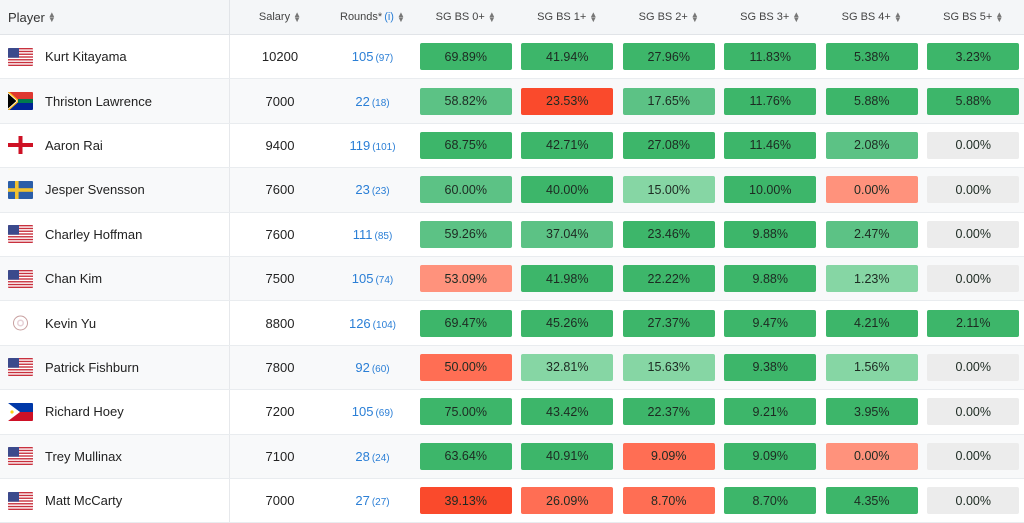 This screenshot has height=523, width=1024. Describe the element at coordinates (568, 101) in the screenshot. I see `sg-bs-1-cell: 23.53%` at that location.